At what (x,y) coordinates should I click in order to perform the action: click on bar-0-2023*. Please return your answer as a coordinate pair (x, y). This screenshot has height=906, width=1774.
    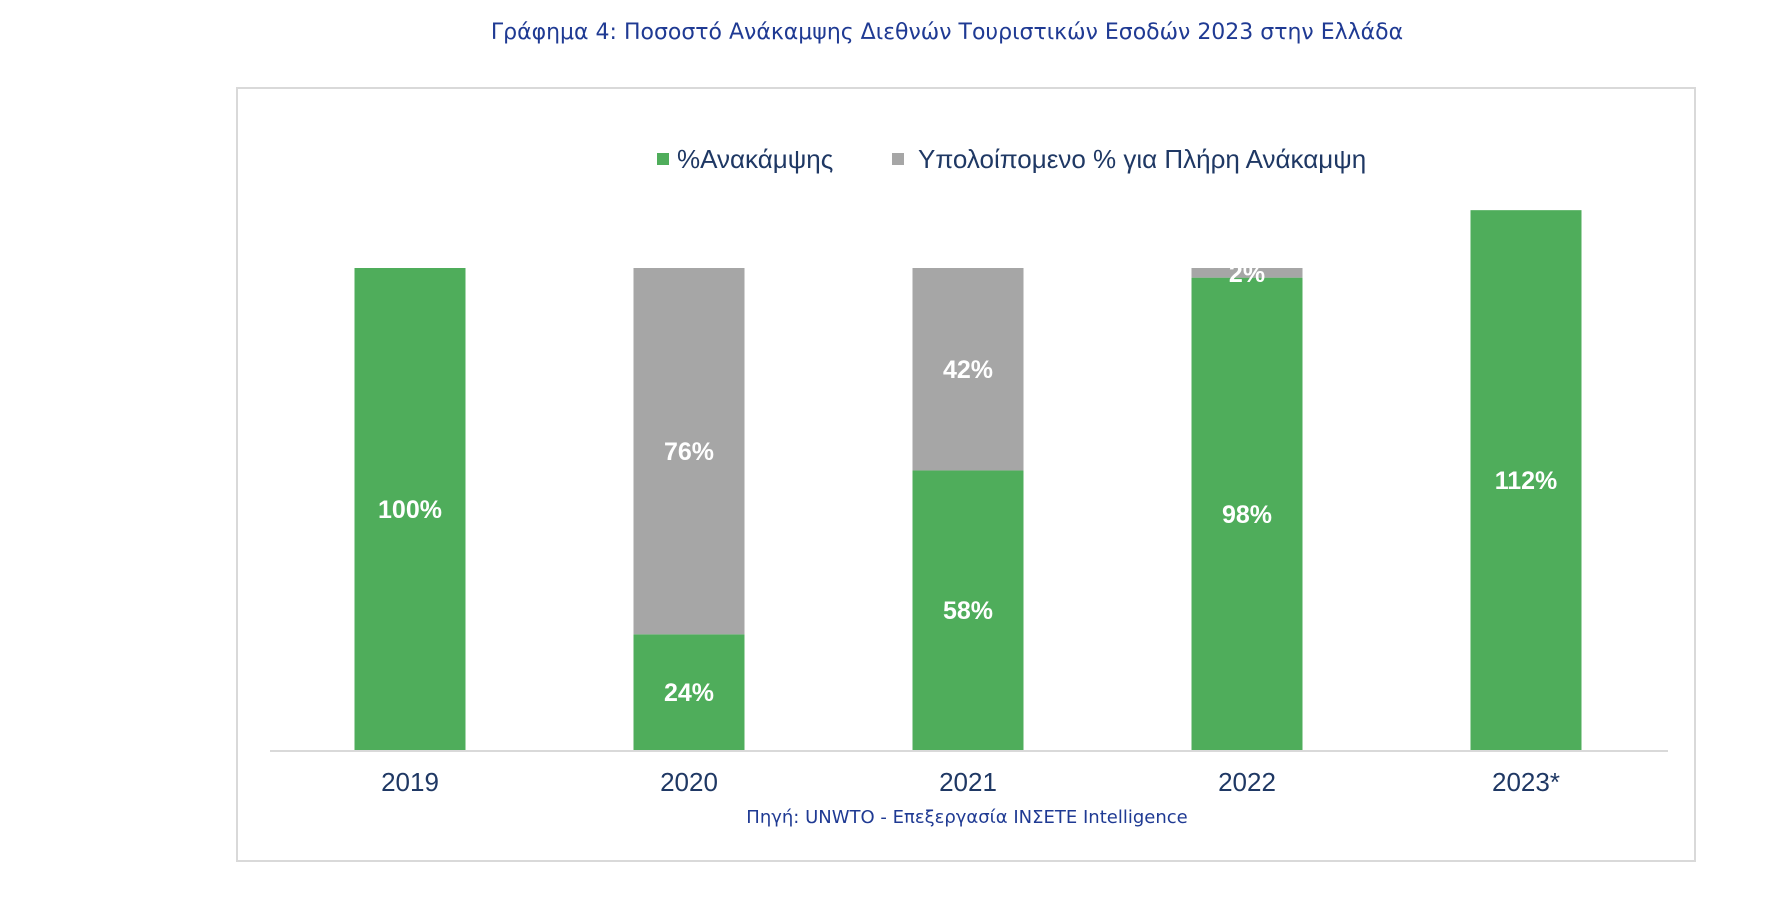
    Looking at the image, I should click on (1526, 480).